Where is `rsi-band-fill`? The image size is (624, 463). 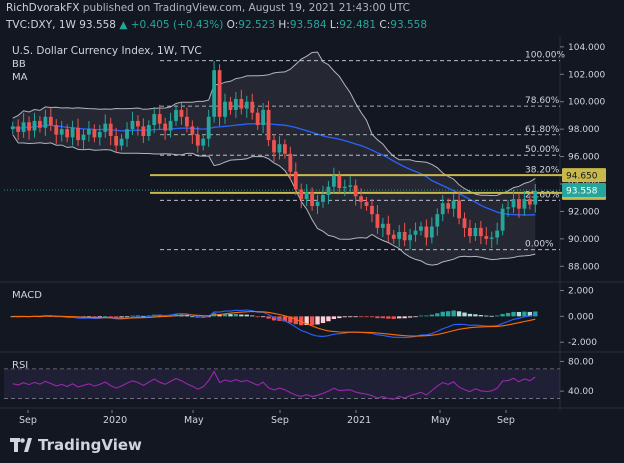
rsi-band-fill is located at coordinates (282, 383).